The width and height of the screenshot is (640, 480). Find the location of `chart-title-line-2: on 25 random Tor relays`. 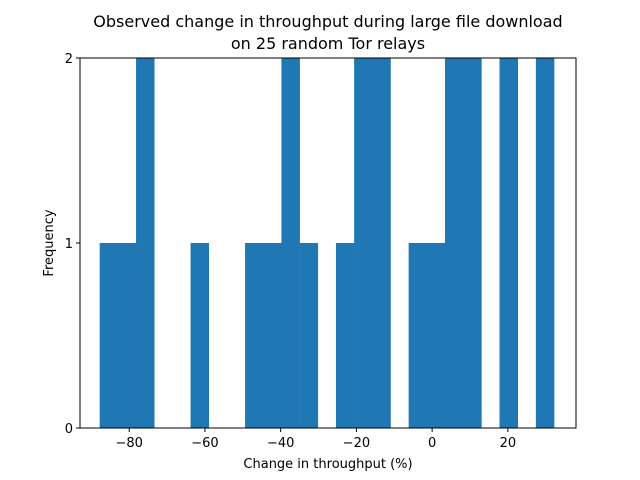

chart-title-line-2: on 25 random Tor relays is located at coordinates (328, 43).